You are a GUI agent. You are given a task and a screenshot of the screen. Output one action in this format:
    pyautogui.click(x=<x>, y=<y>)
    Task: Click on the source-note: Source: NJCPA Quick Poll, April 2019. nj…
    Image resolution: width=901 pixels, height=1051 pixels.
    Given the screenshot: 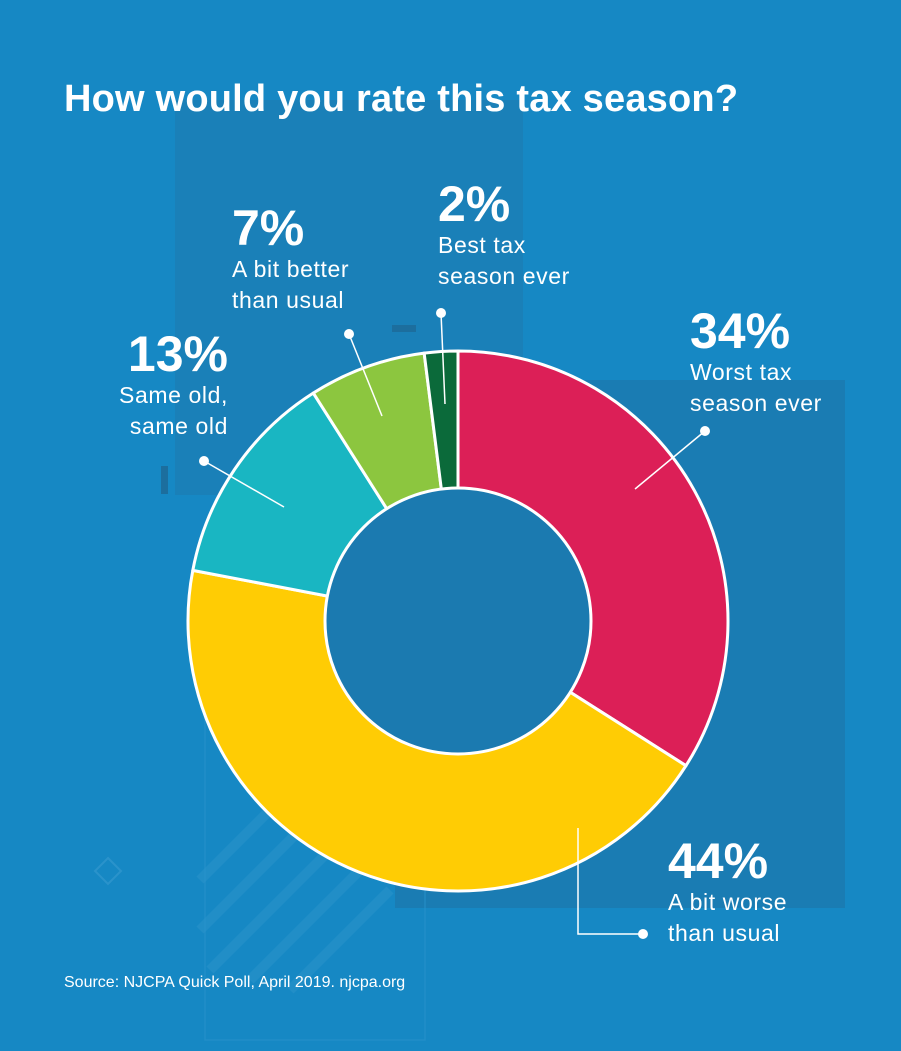 What is the action you would take?
    pyautogui.click(x=235, y=982)
    